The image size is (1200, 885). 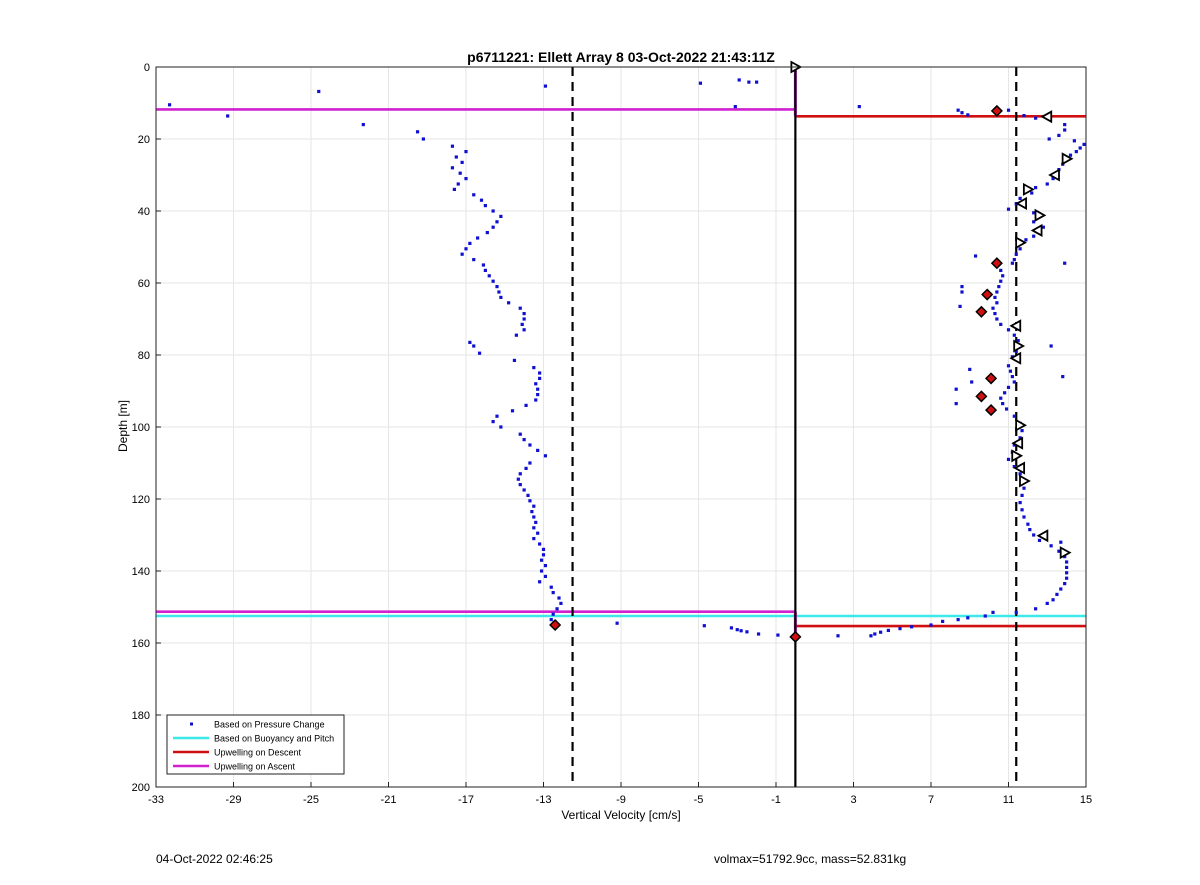 What do you see at coordinates (144, 140) in the screenshot?
I see `y-tick-label: 20` at bounding box center [144, 140].